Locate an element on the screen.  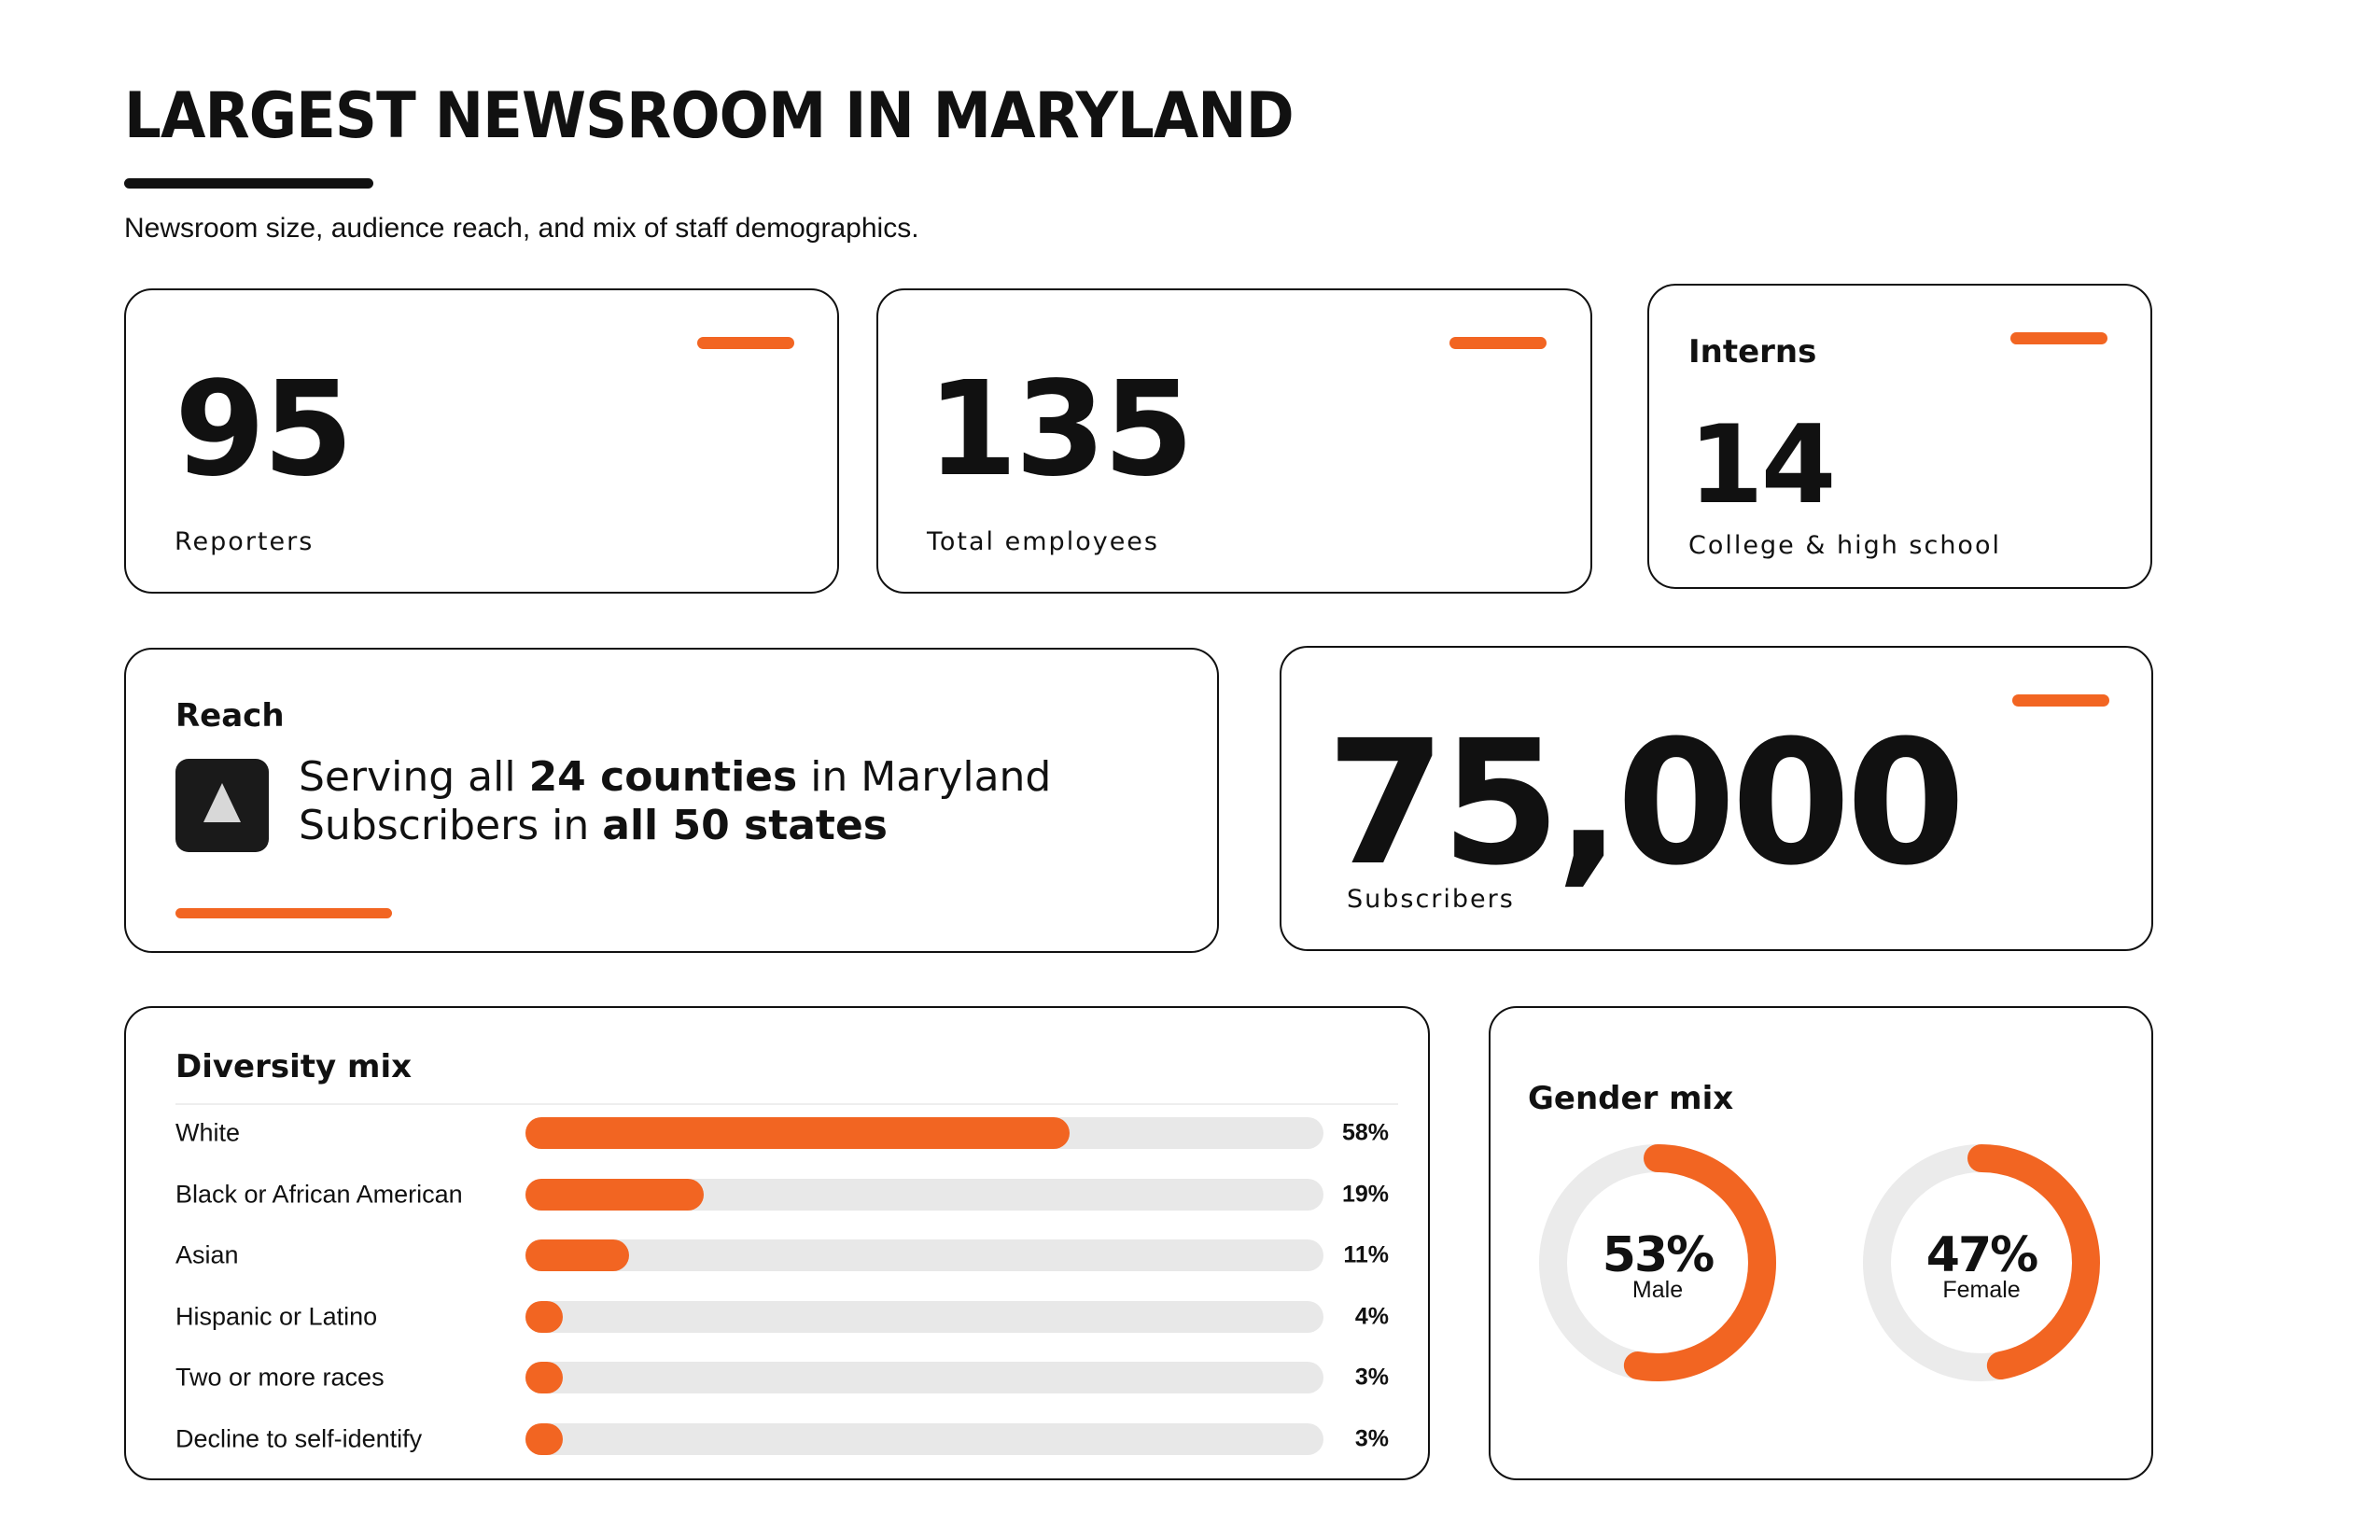
reach-heading: Reach is located at coordinates (230, 716).